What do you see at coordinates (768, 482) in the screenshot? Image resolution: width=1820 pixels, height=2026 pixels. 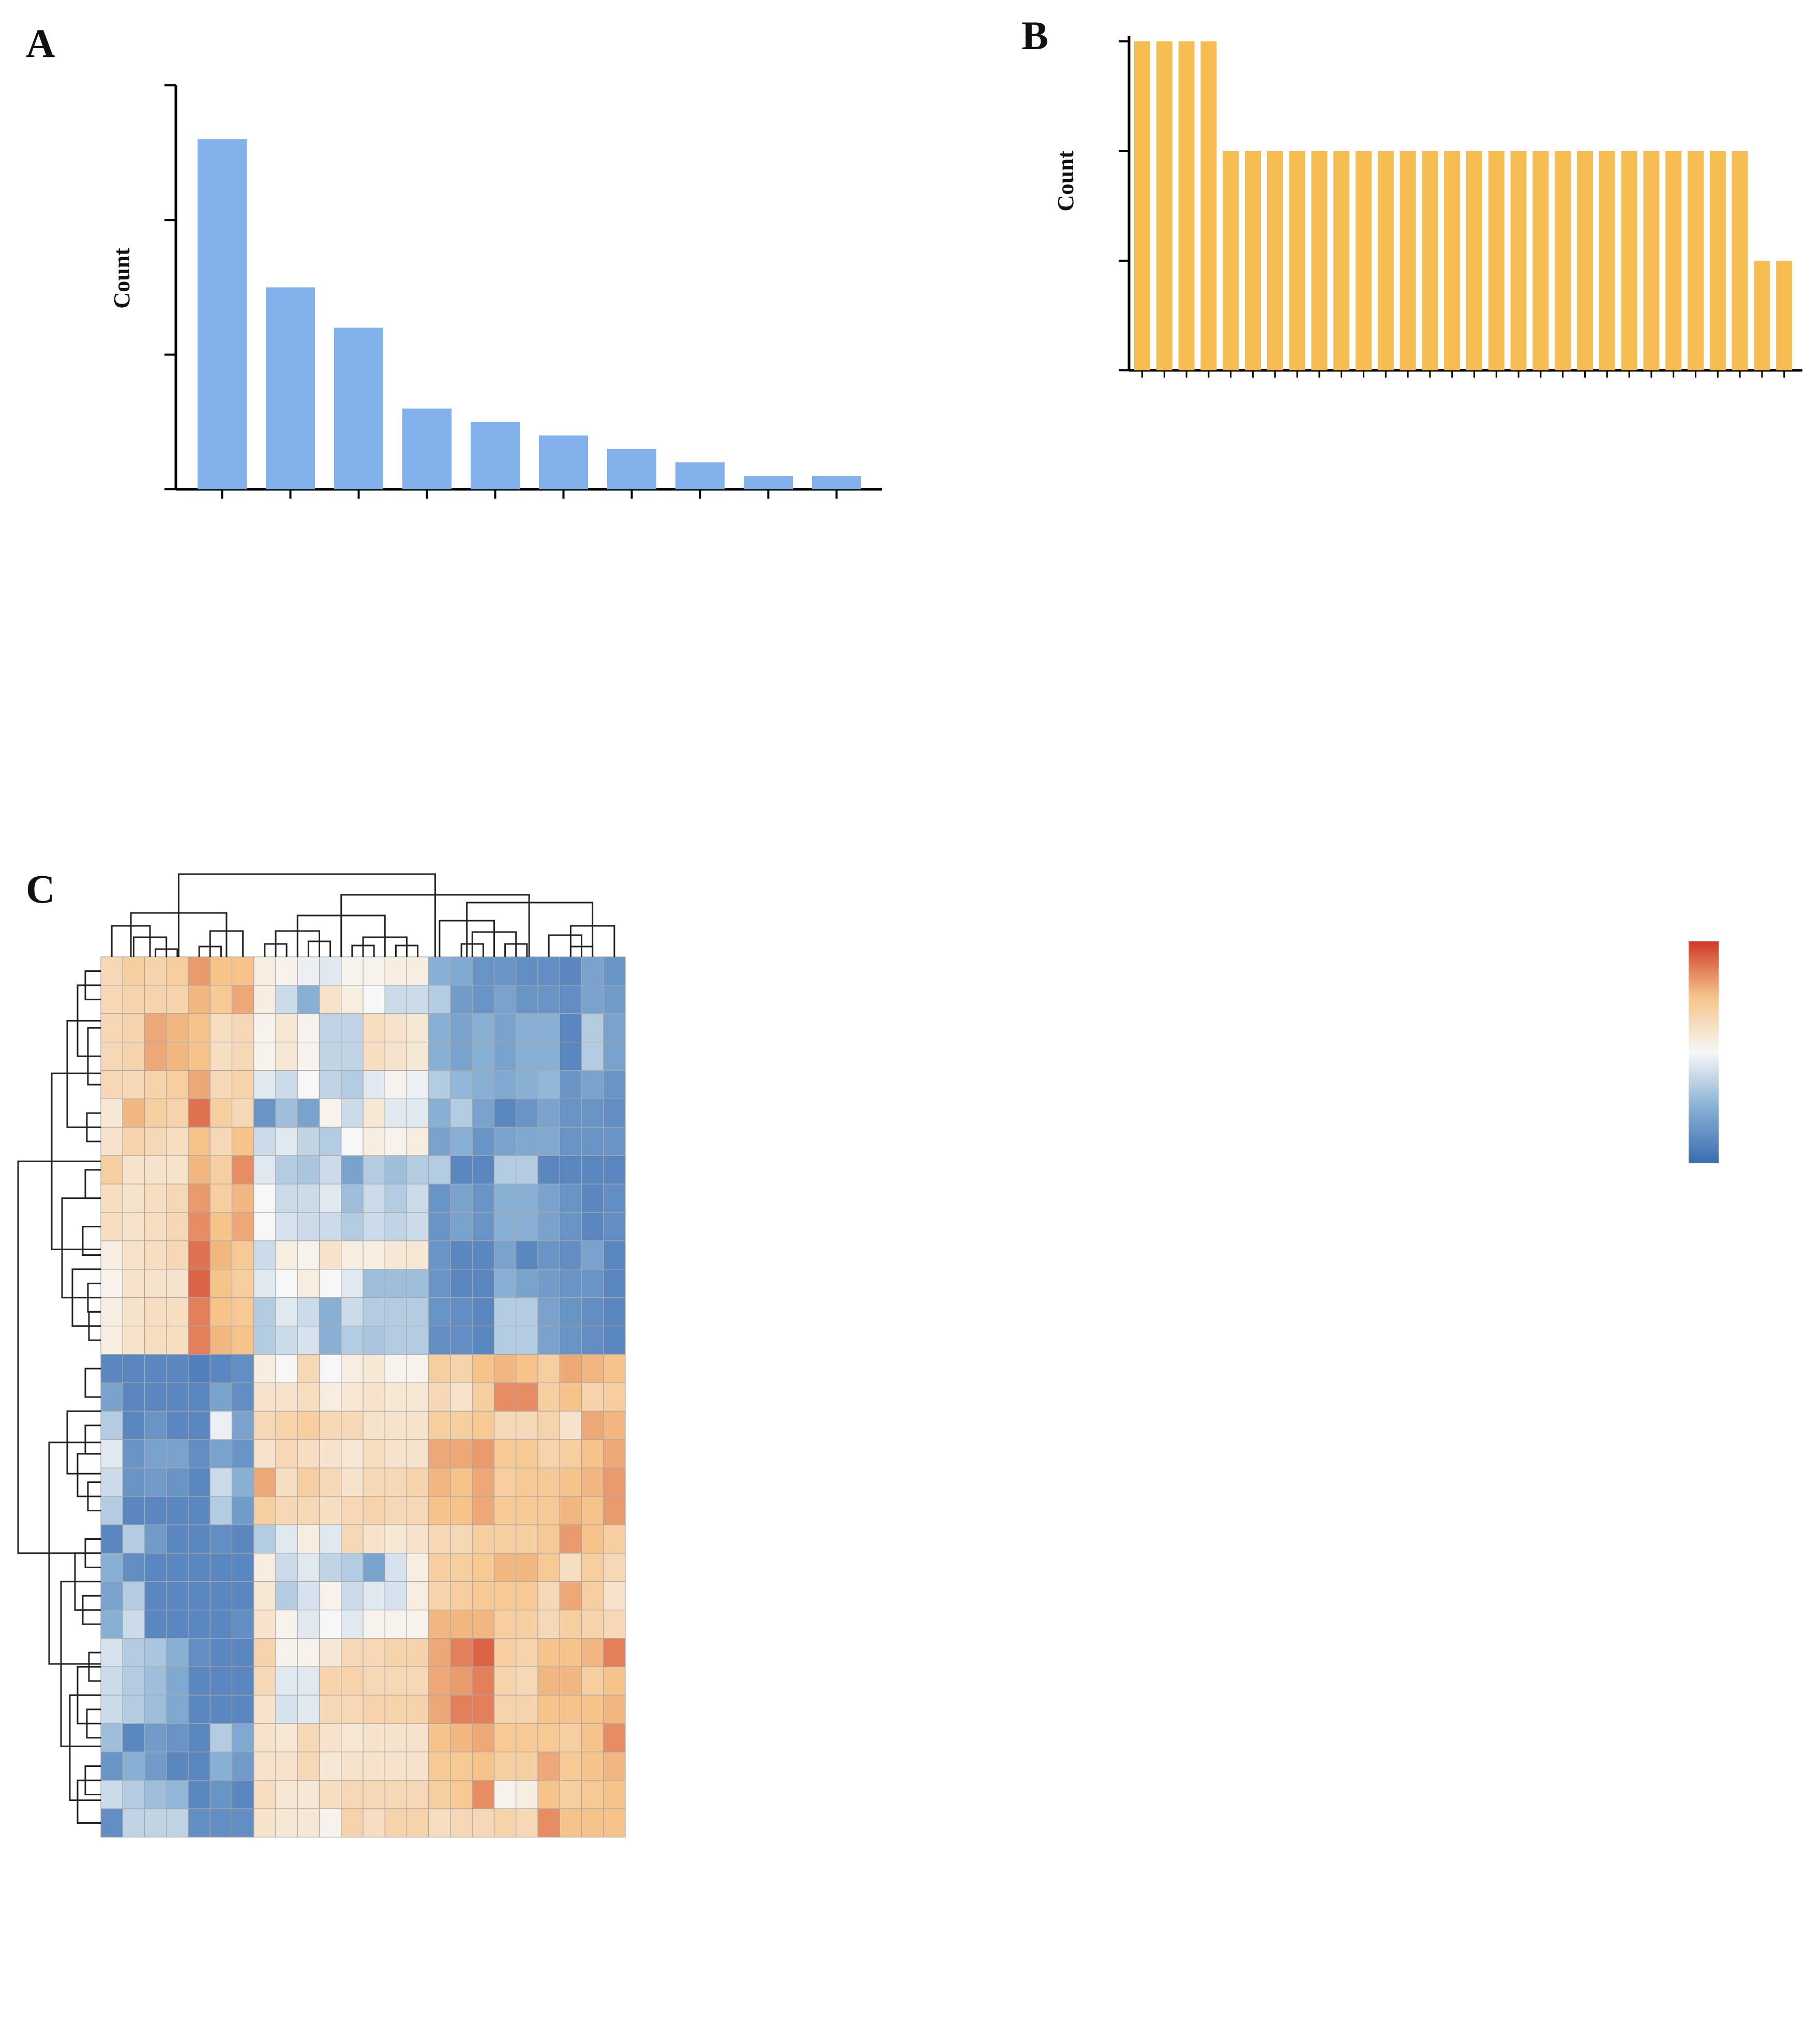 I see `chart-a-bar` at bounding box center [768, 482].